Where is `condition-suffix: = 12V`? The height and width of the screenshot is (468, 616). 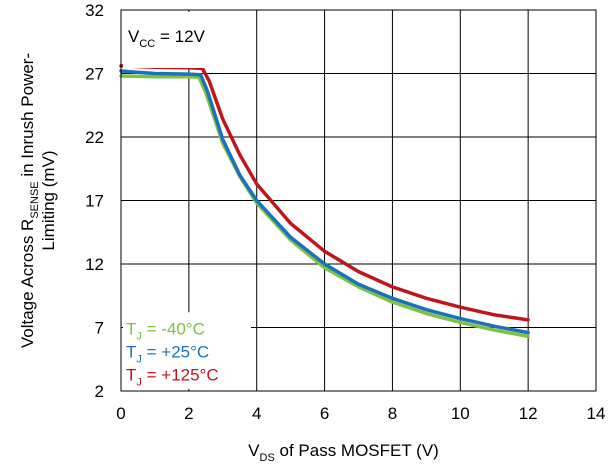 condition-suffix: = 12V is located at coordinates (180, 36).